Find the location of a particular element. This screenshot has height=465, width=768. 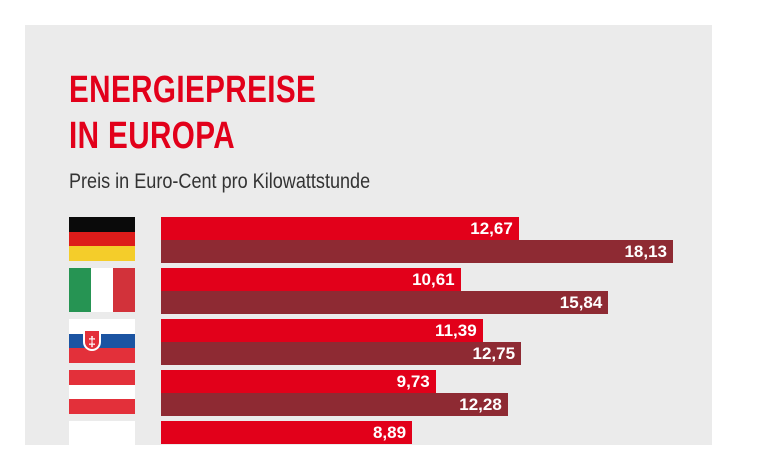

bar-value-label: 11,39 is located at coordinates (456, 330).